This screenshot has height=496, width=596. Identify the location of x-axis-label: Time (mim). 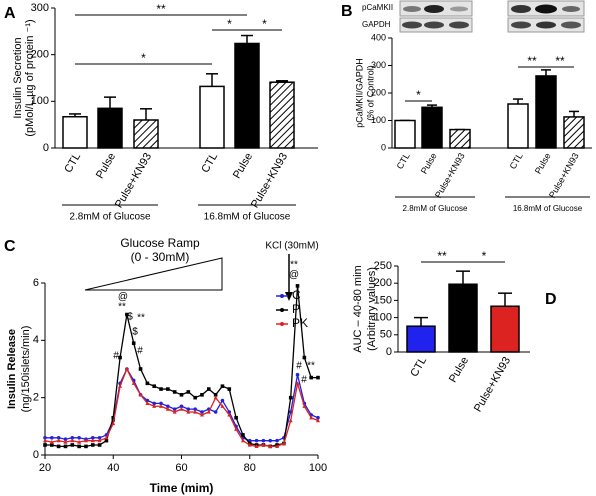
(182, 488).